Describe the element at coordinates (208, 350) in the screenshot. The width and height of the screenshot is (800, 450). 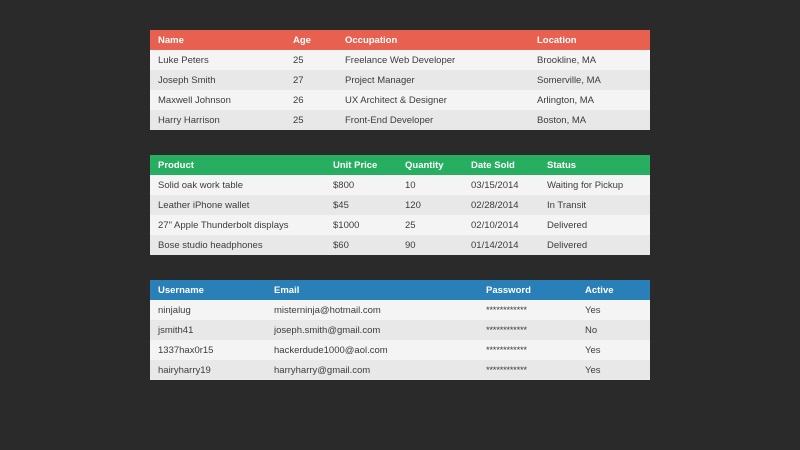
I see `cell-username: 1337hax0r15` at that location.